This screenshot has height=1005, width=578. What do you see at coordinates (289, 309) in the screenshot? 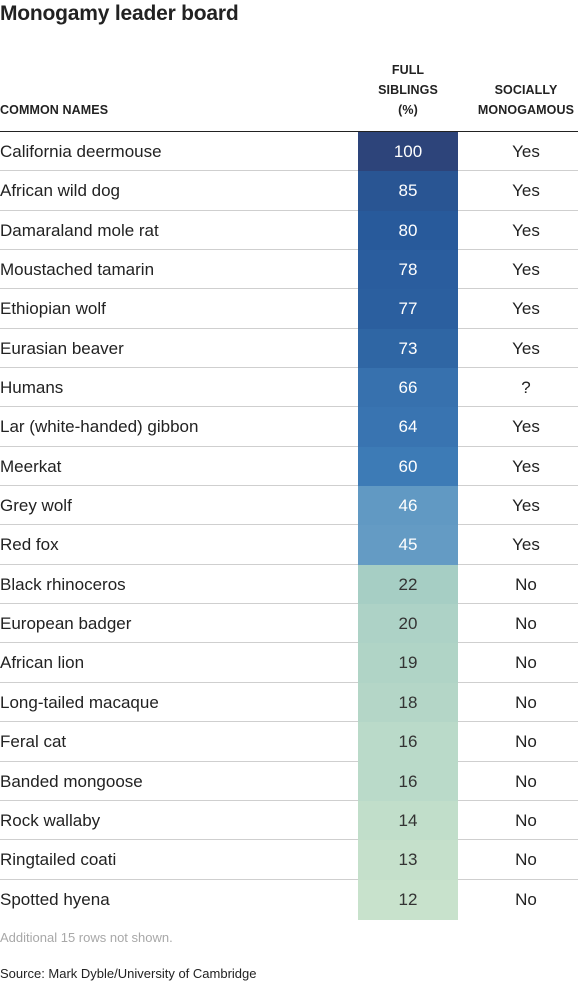
I see `table-row: Ethiopian wolf 77 Yes` at bounding box center [289, 309].